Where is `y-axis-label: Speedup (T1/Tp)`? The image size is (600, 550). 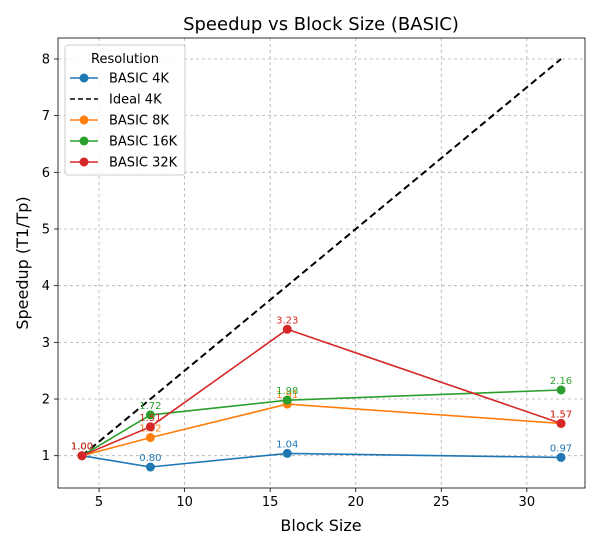 y-axis-label: Speedup (T1/Tp) is located at coordinates (22, 262).